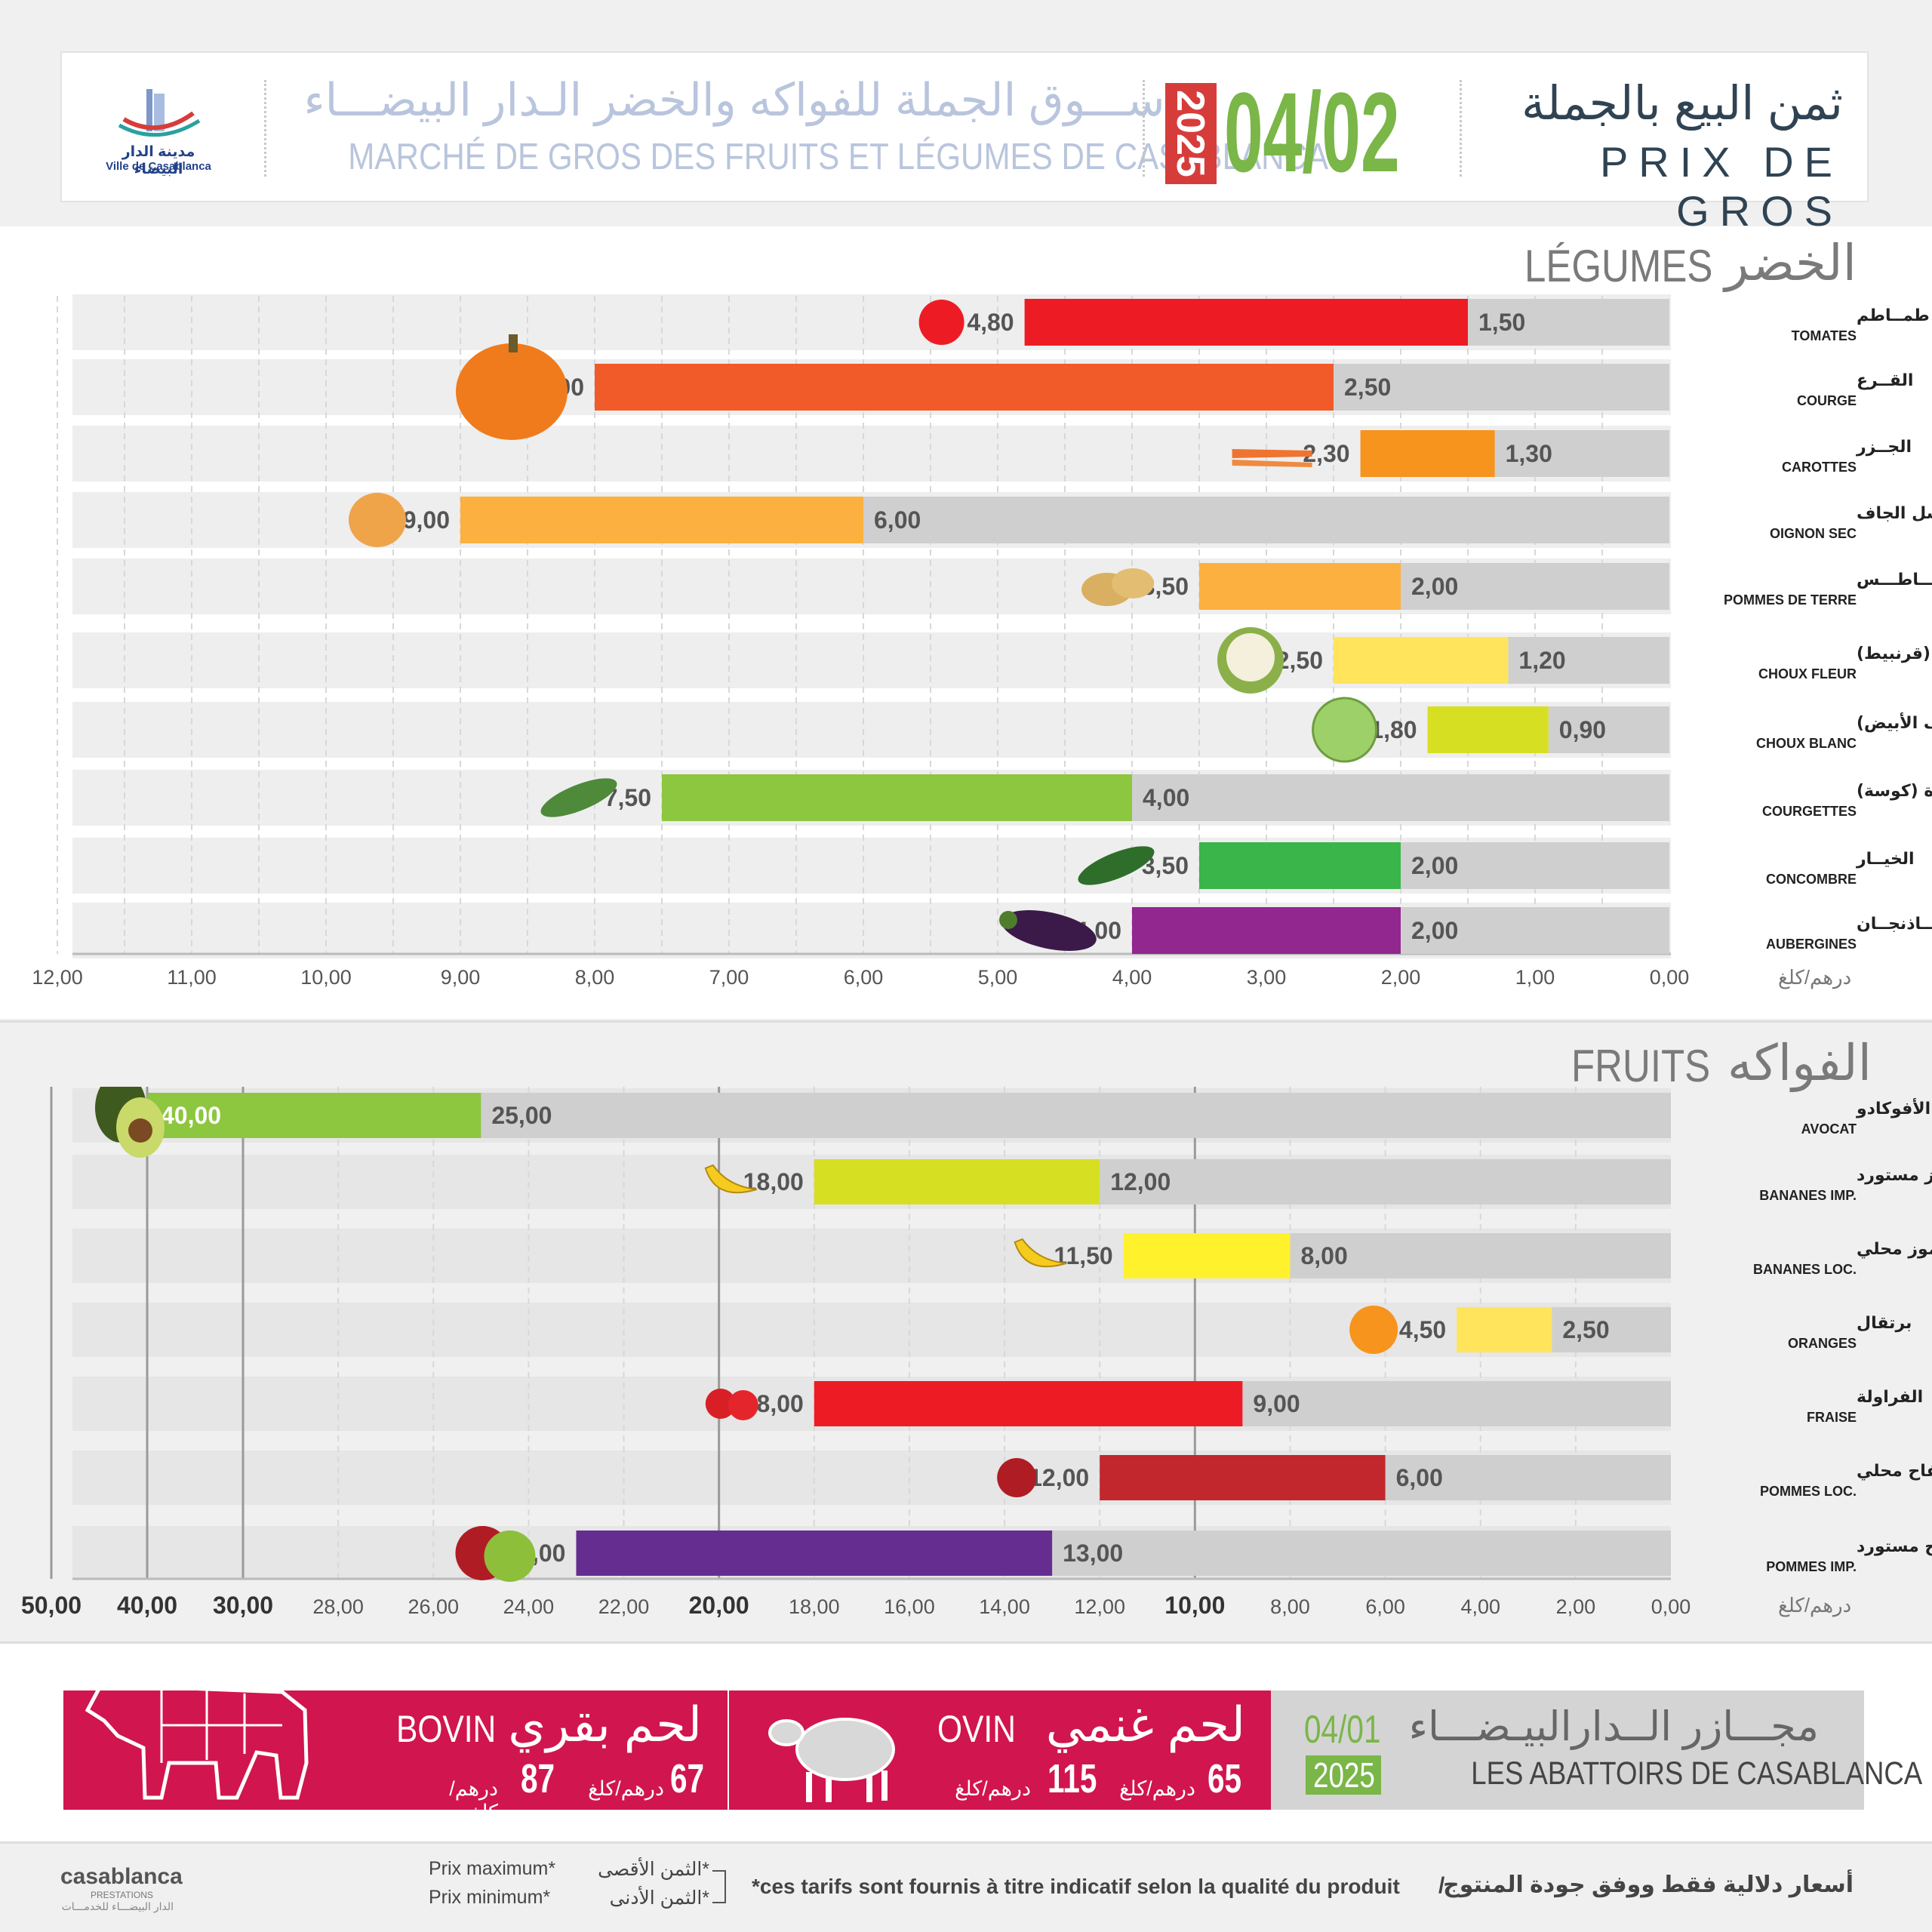 This screenshot has height=1932, width=1932. I want to click on pumpkin-stem, so click(513, 343).